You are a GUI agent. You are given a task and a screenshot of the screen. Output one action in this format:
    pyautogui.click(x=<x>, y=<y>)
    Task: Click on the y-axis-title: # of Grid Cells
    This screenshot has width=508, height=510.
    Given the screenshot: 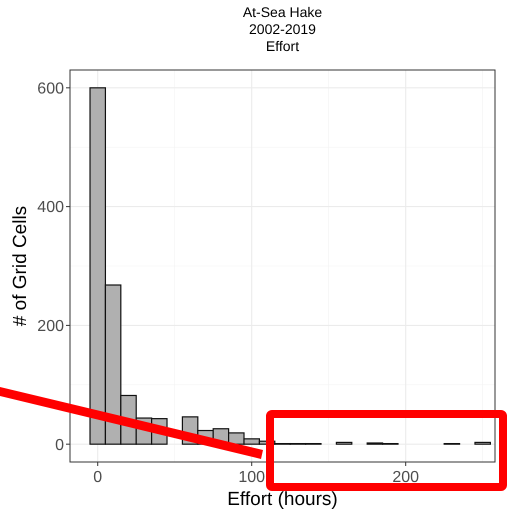 What is the action you would take?
    pyautogui.click(x=20, y=266)
    